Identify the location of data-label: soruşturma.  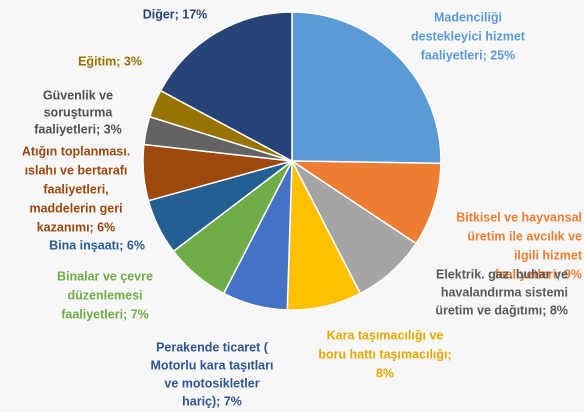
(79, 112).